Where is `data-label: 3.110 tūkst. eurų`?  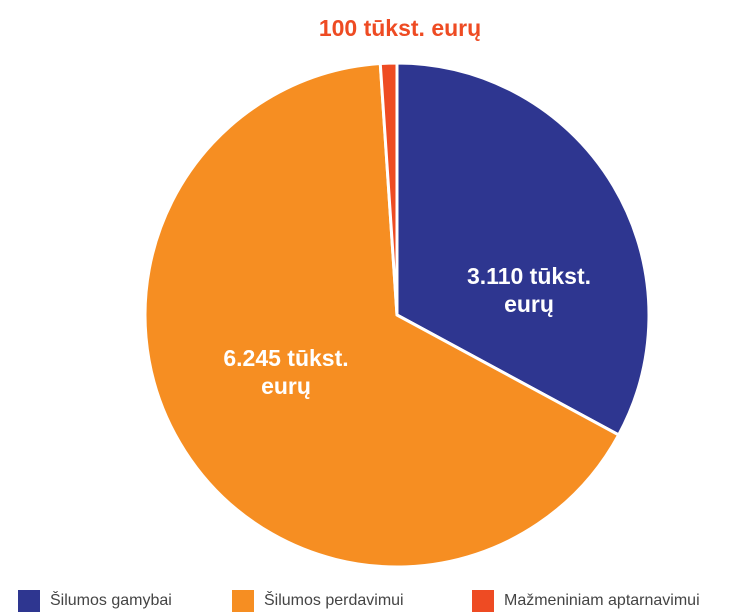 data-label: 3.110 tūkst. eurų is located at coordinates (529, 290).